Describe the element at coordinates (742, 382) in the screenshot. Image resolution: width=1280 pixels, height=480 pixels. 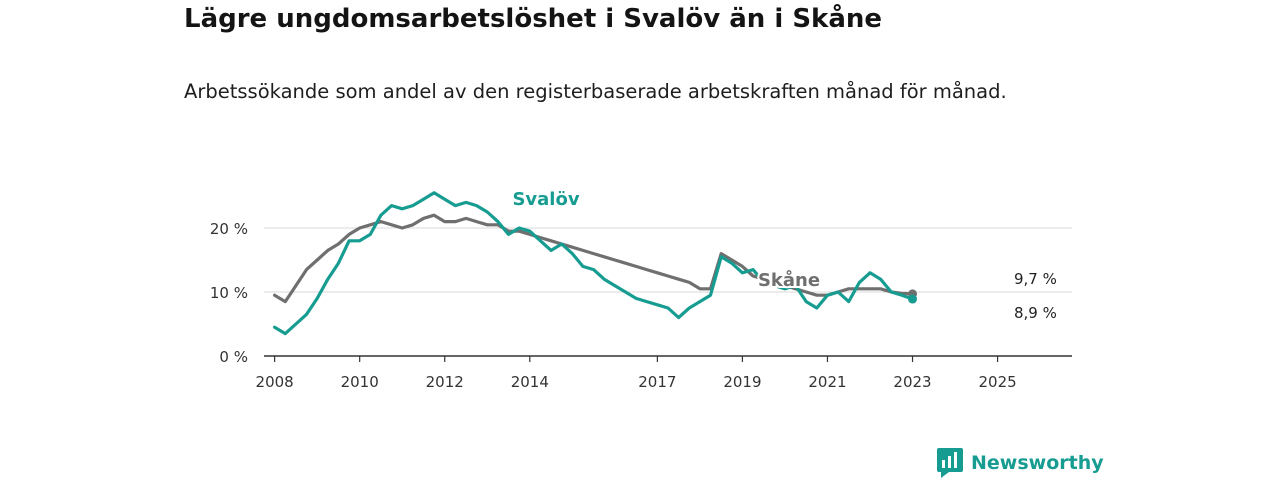
I see `x-tick-label: 2019` at that location.